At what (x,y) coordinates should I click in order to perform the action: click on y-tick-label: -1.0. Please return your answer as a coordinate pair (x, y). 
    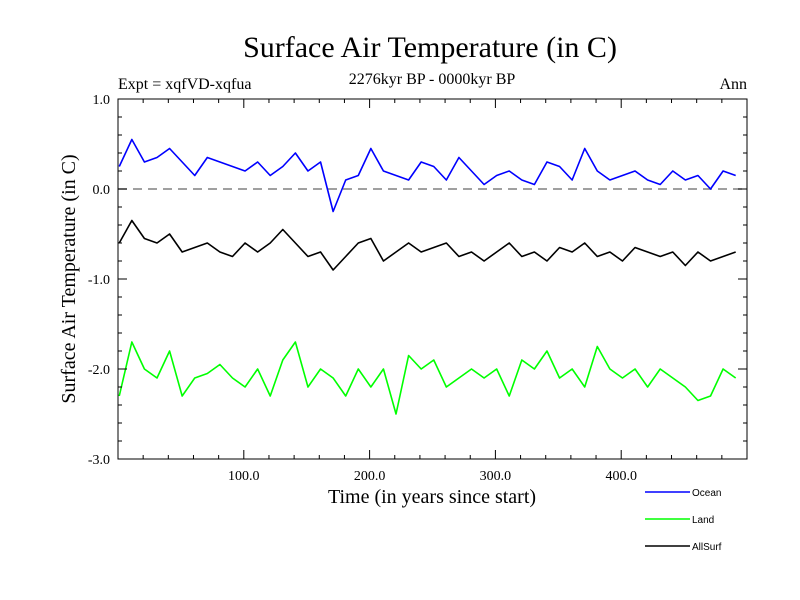
    Looking at the image, I should click on (99, 280).